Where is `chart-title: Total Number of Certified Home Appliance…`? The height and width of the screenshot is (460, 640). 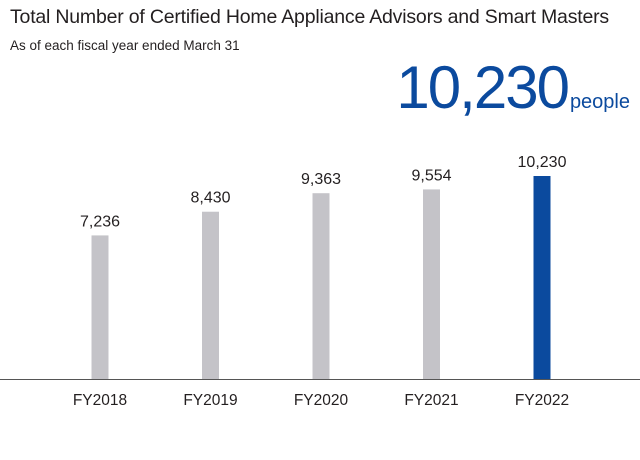 chart-title: Total Number of Certified Home Appliance… is located at coordinates (309, 17).